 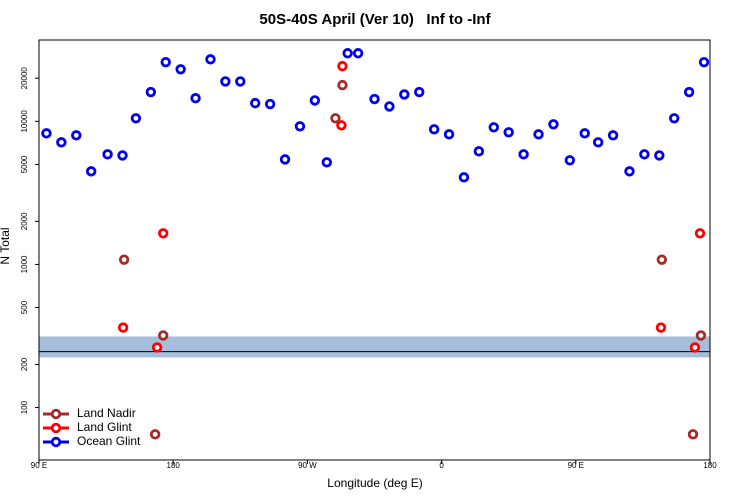 I want to click on y-tick-label: 1000, so click(x=24, y=264).